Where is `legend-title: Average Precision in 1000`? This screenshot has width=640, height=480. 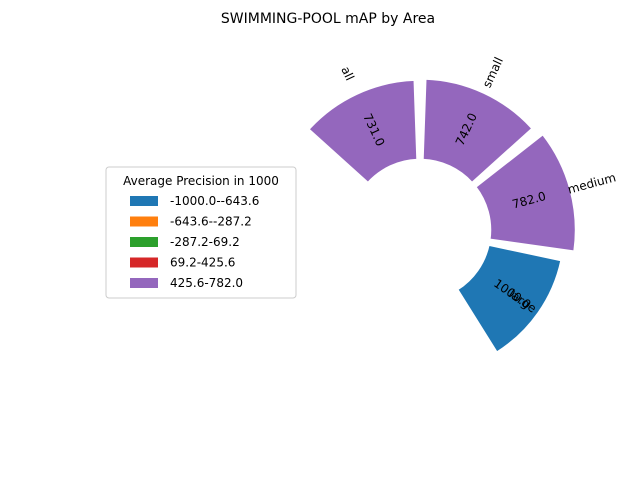 legend-title: Average Precision in 1000 is located at coordinates (201, 181).